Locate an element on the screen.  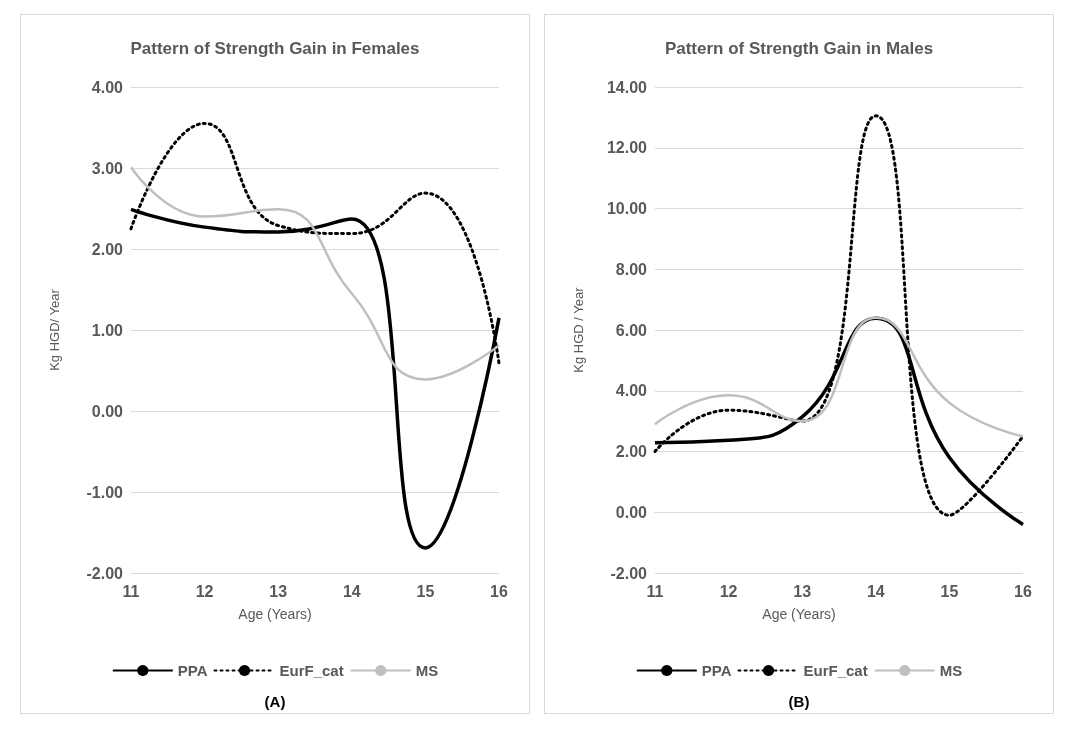
text: (B) is located at coordinates (799, 701).